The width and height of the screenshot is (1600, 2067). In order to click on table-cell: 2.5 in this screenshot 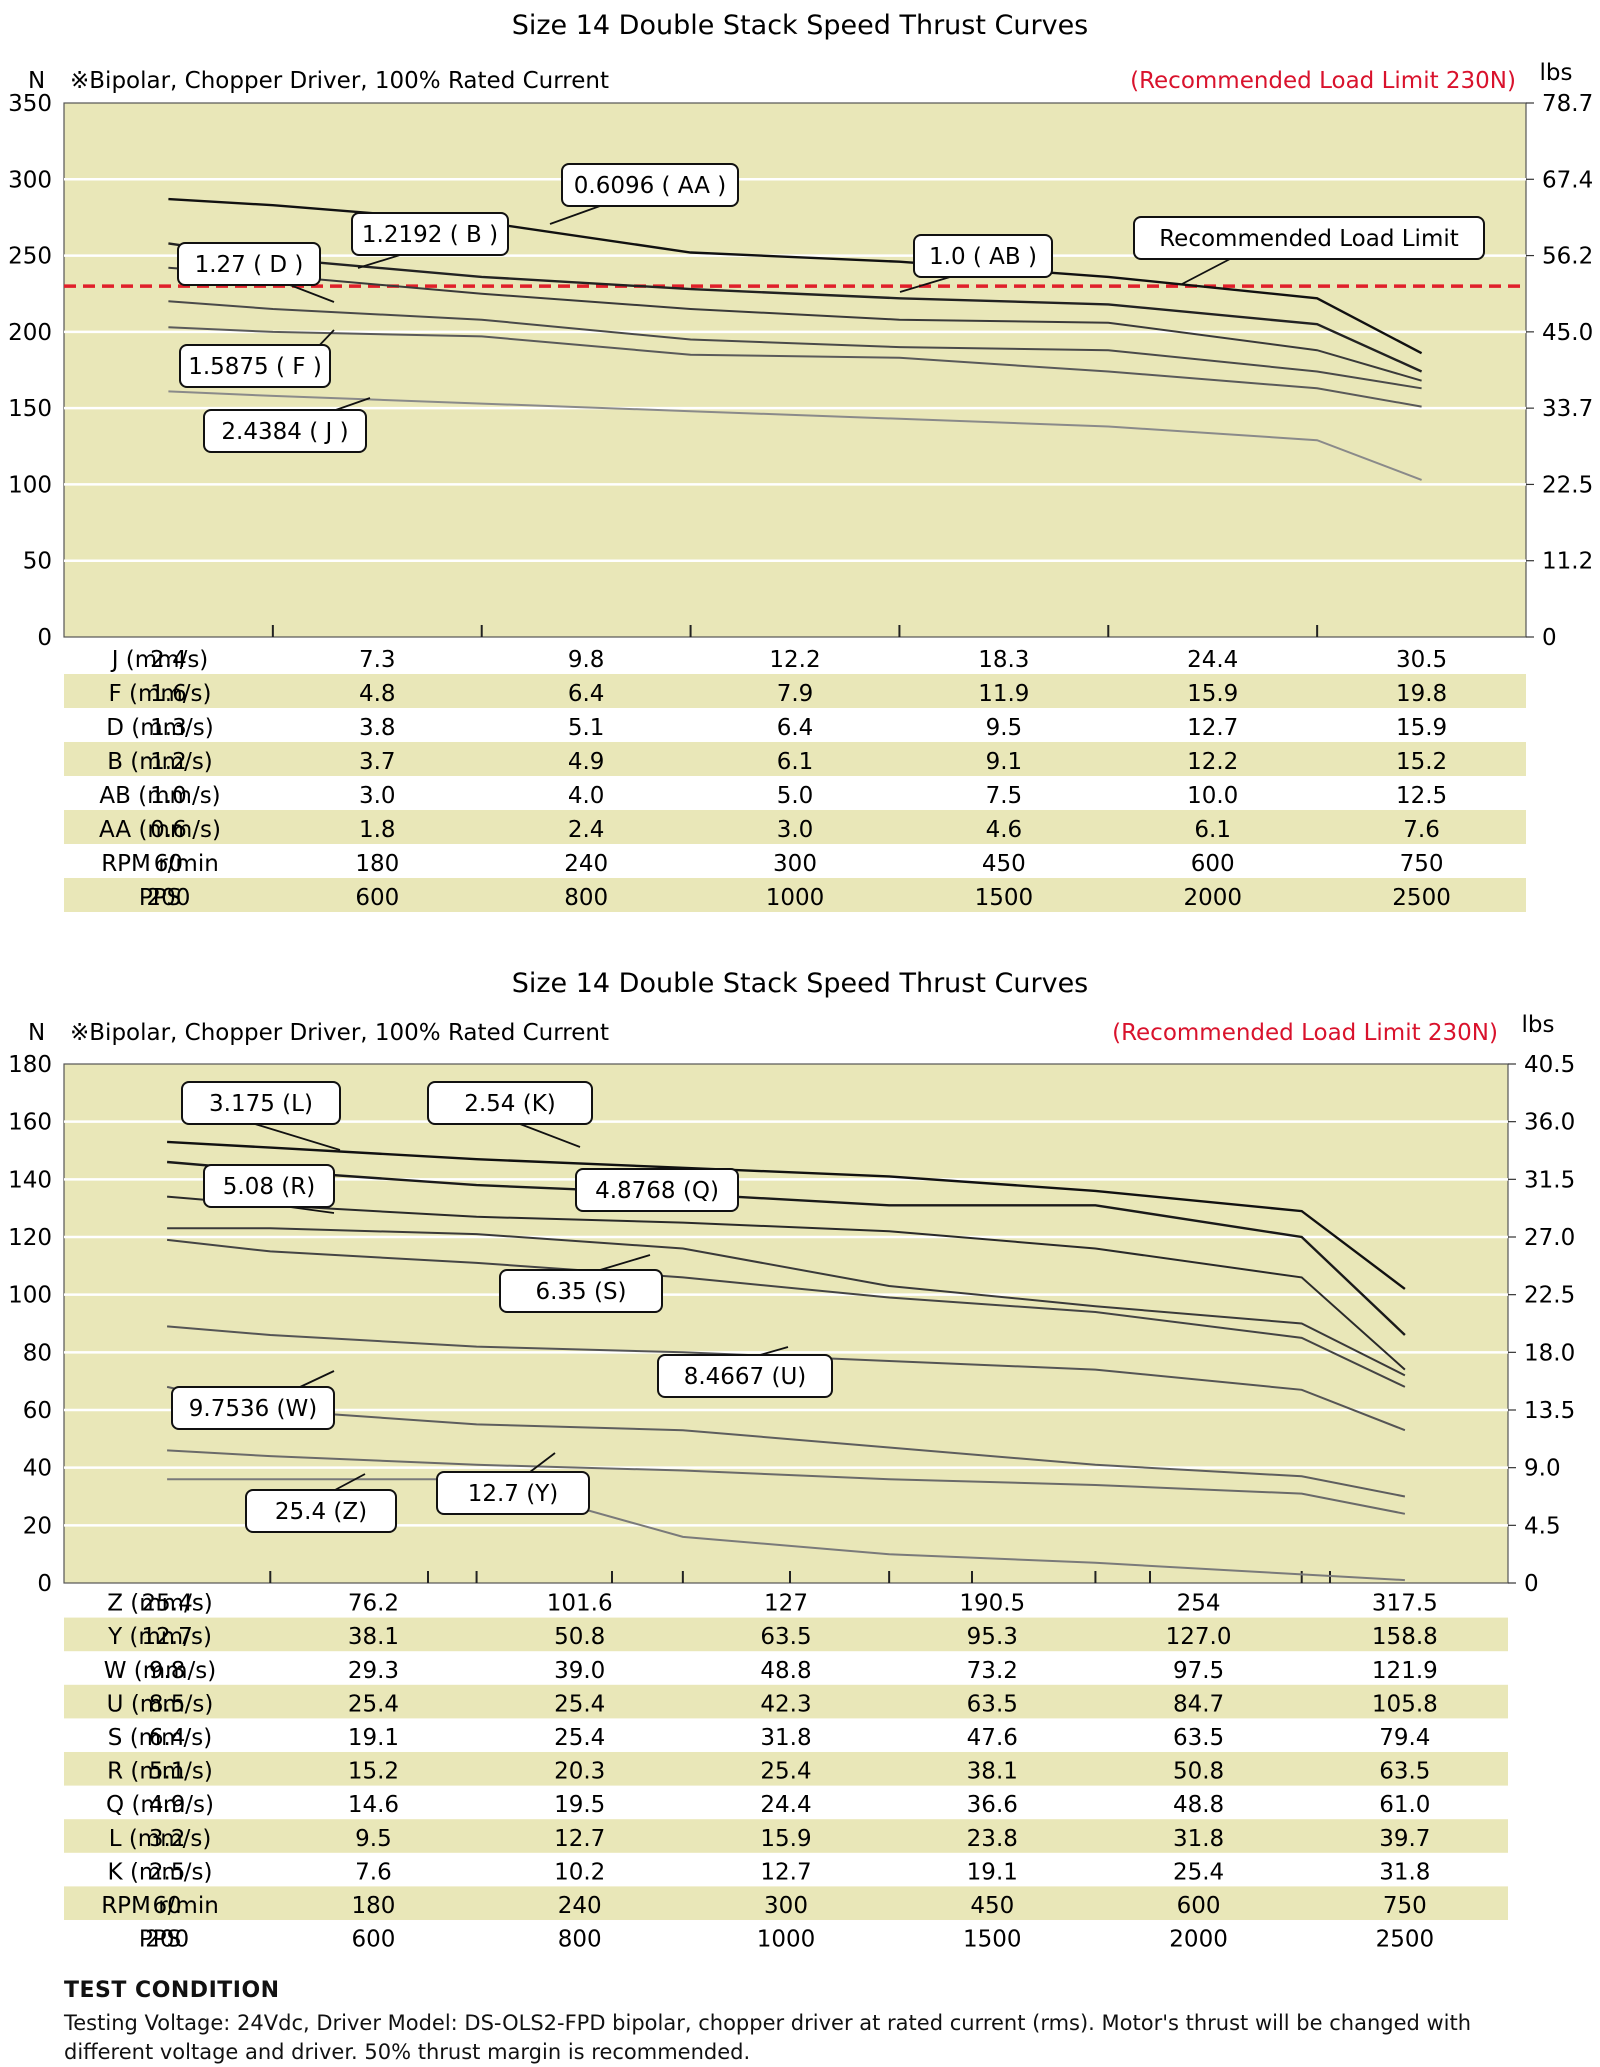, I will do `click(167, 1872)`.